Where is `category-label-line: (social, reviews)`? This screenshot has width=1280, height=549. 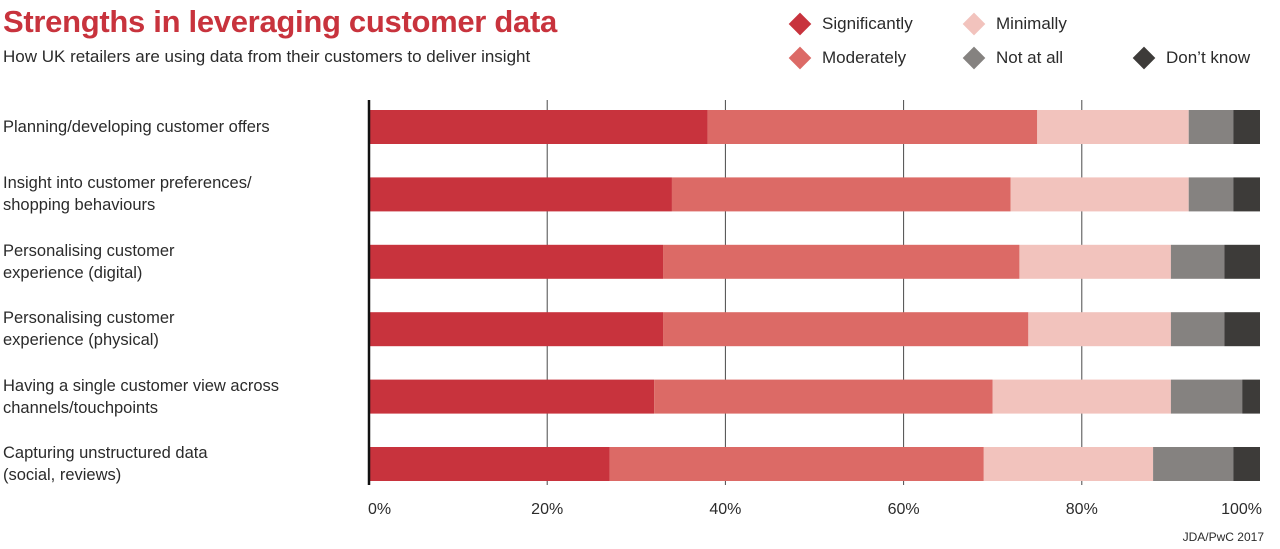
category-label-line: (social, reviews) is located at coordinates (62, 475).